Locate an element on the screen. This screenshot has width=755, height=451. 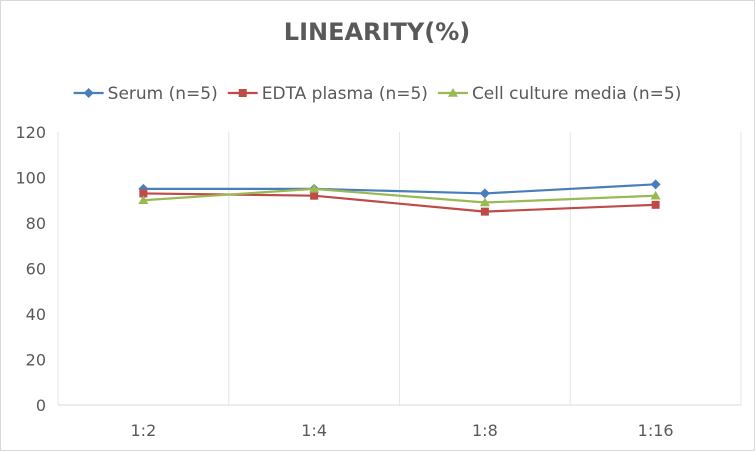
x-tick-label: 1:2 is located at coordinates (144, 430).